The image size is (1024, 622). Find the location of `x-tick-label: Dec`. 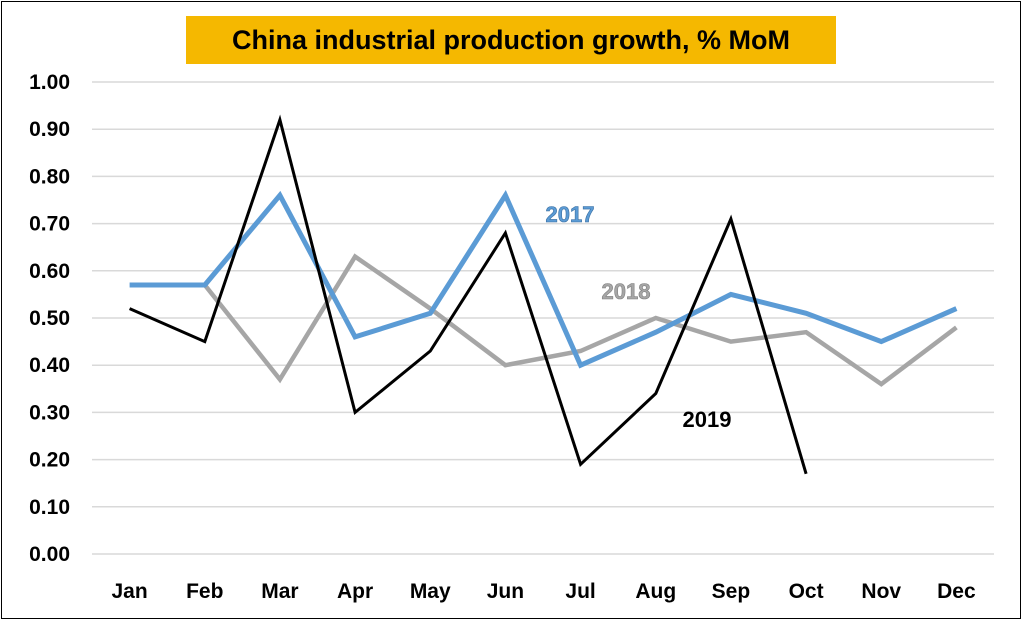

x-tick-label: Dec is located at coordinates (956, 591).